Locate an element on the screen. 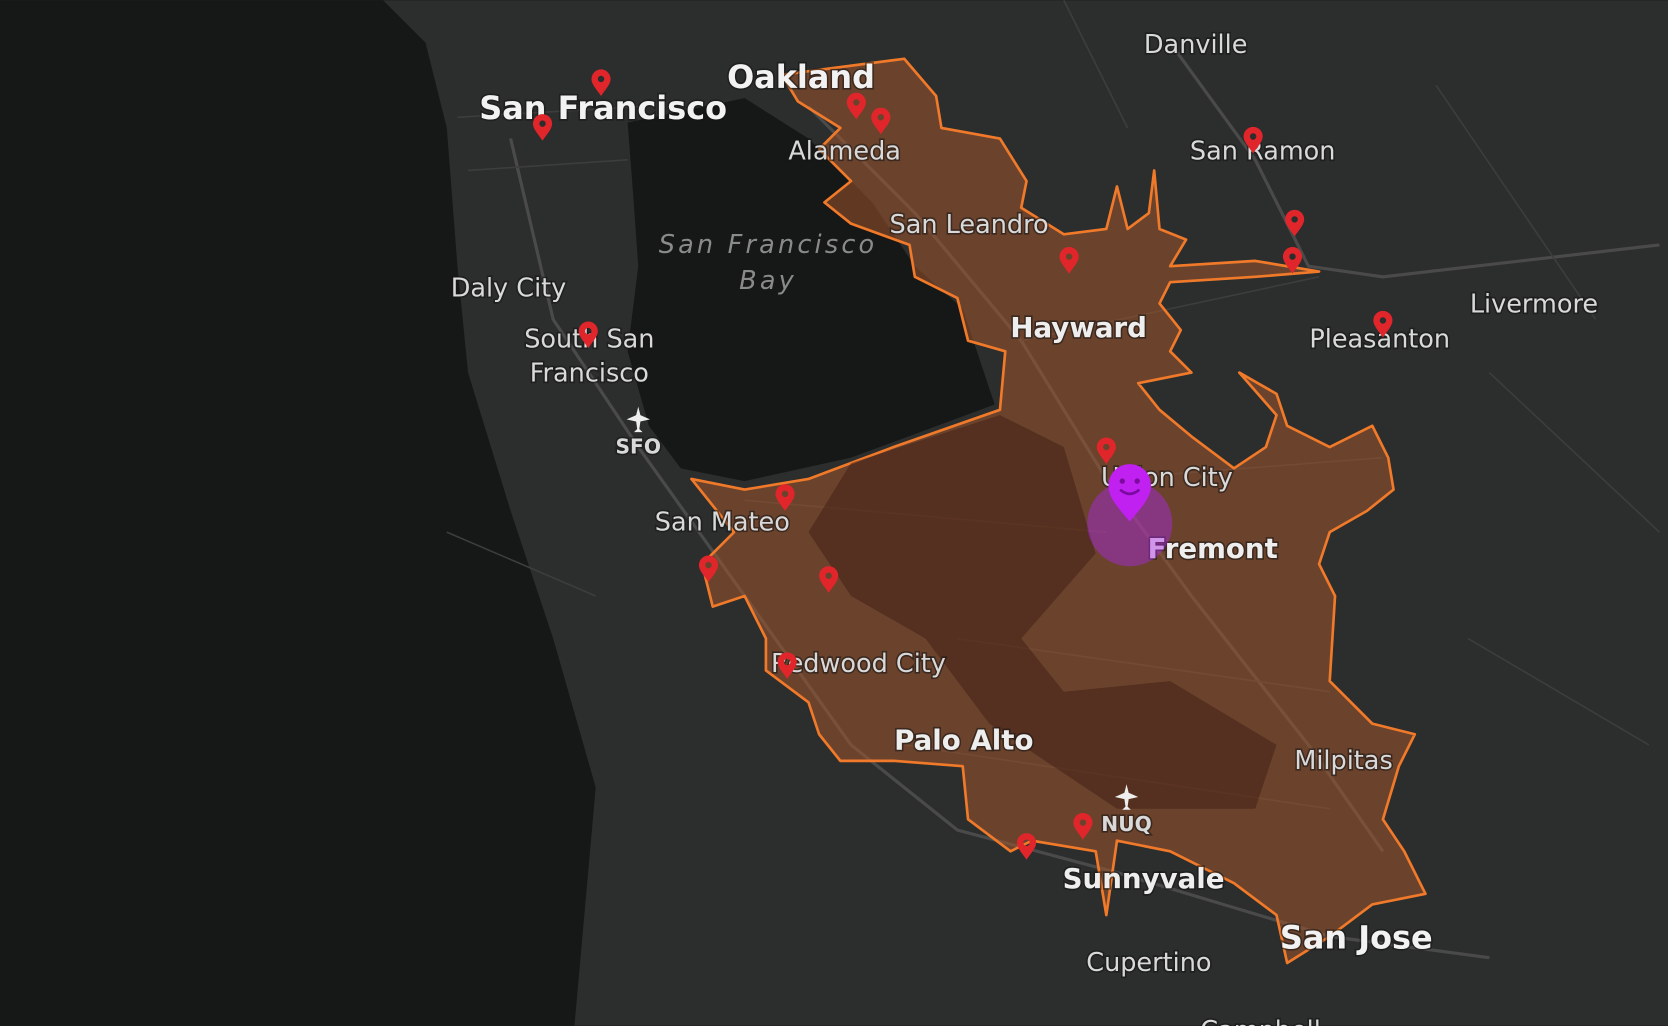  city-label: San Mateo is located at coordinates (722, 523).